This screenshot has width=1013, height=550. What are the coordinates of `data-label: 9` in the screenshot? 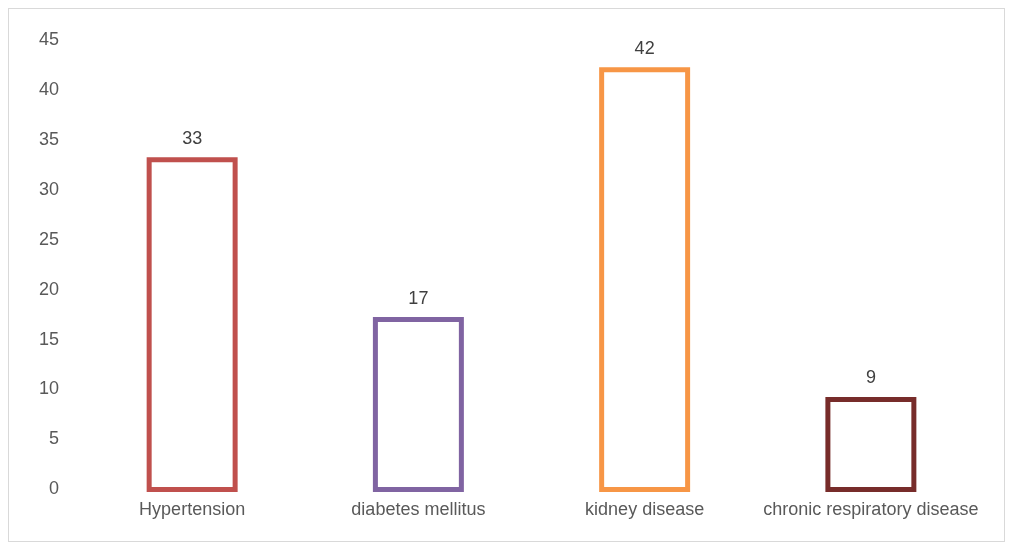 It's located at (870, 377).